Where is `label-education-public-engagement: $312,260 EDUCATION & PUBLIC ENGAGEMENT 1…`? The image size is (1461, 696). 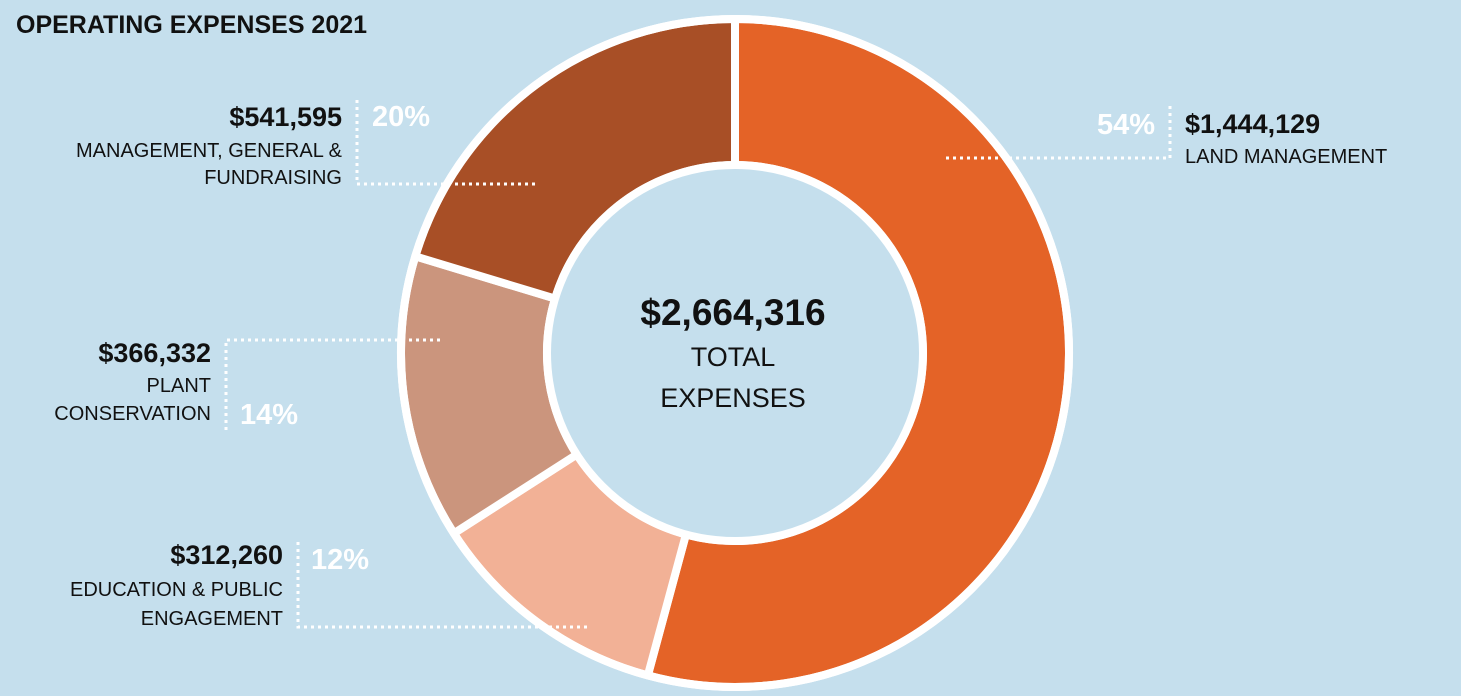 label-education-public-engagement: $312,260 EDUCATION & PUBLIC ENGAGEMENT 1… is located at coordinates (329, 585).